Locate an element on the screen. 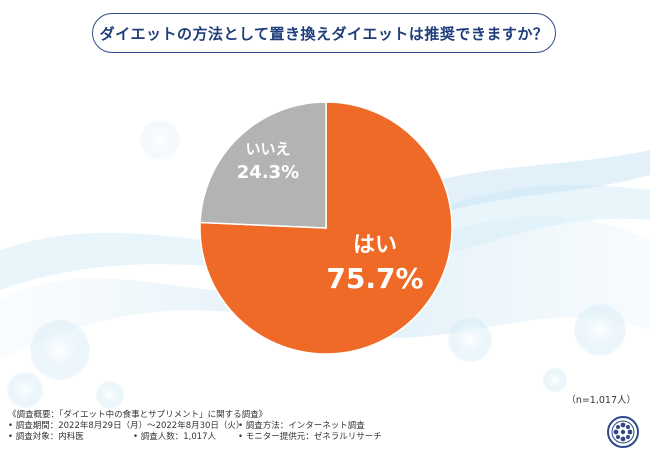 This screenshot has height=450, width=650. survey-target: • 調査対象：内科医 is located at coordinates (46, 437).